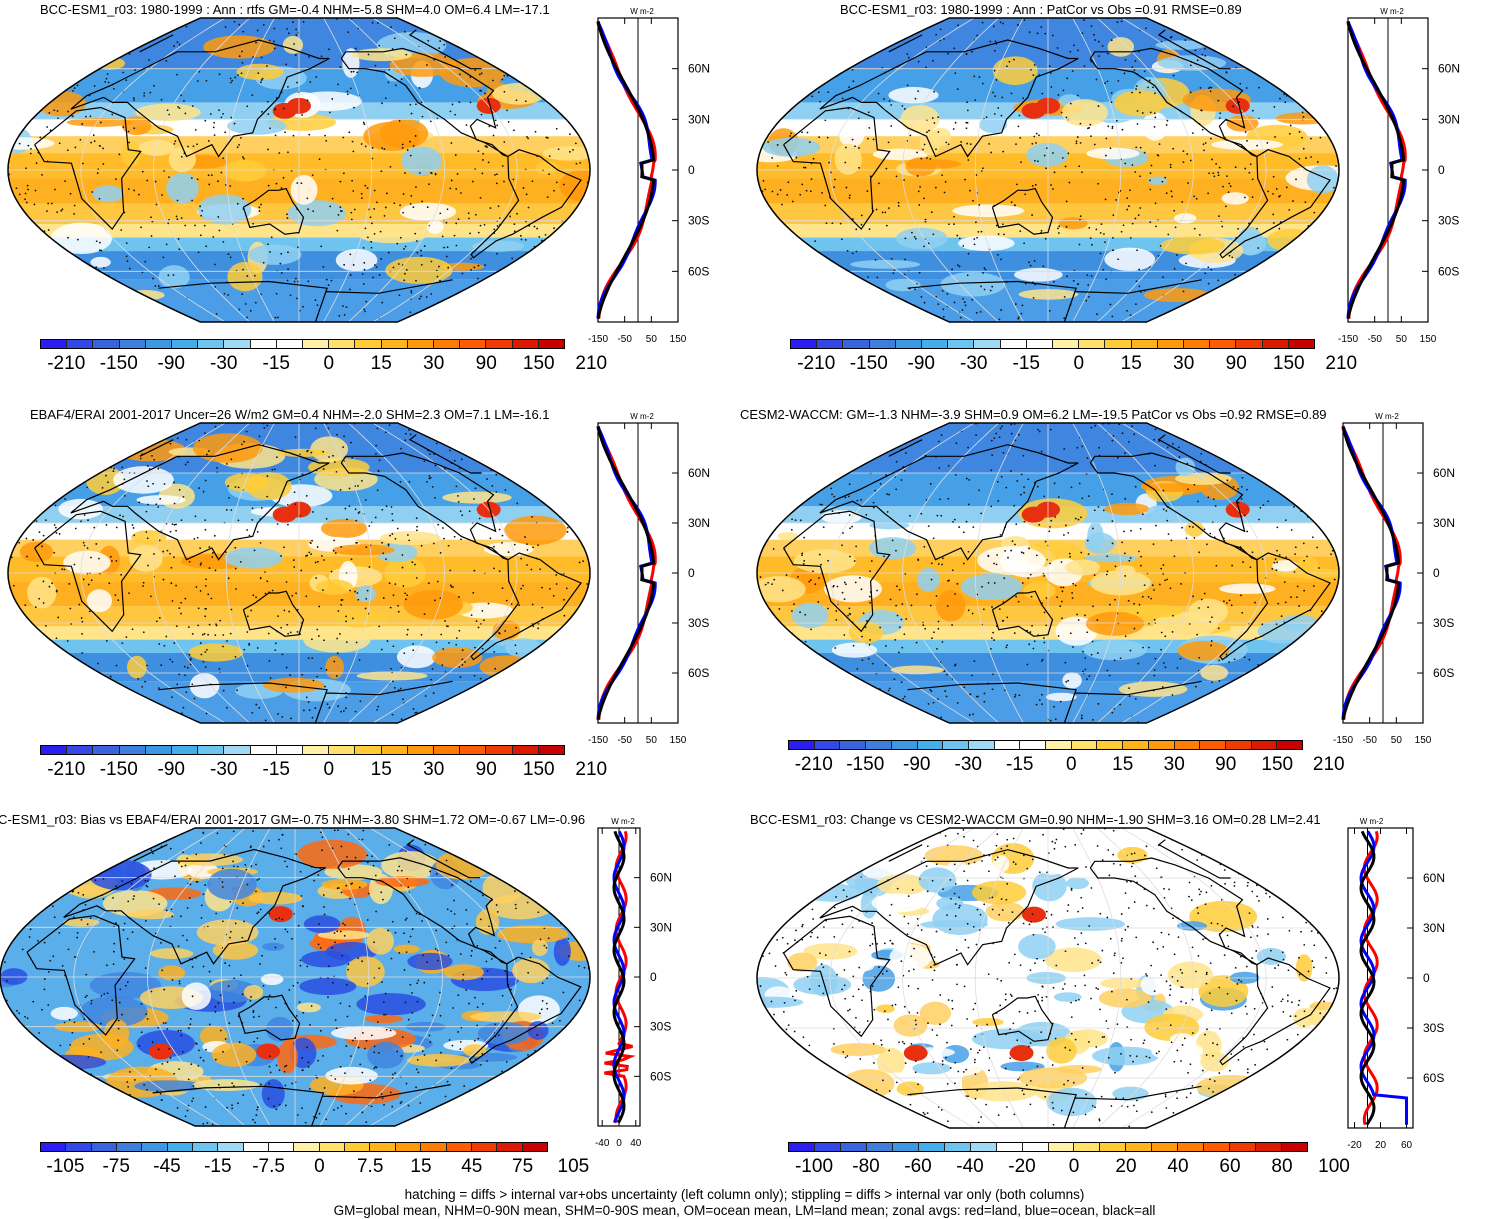  What do you see at coordinates (224, 769) in the screenshot?
I see `colorbar-tick-label: -30` at bounding box center [224, 769].